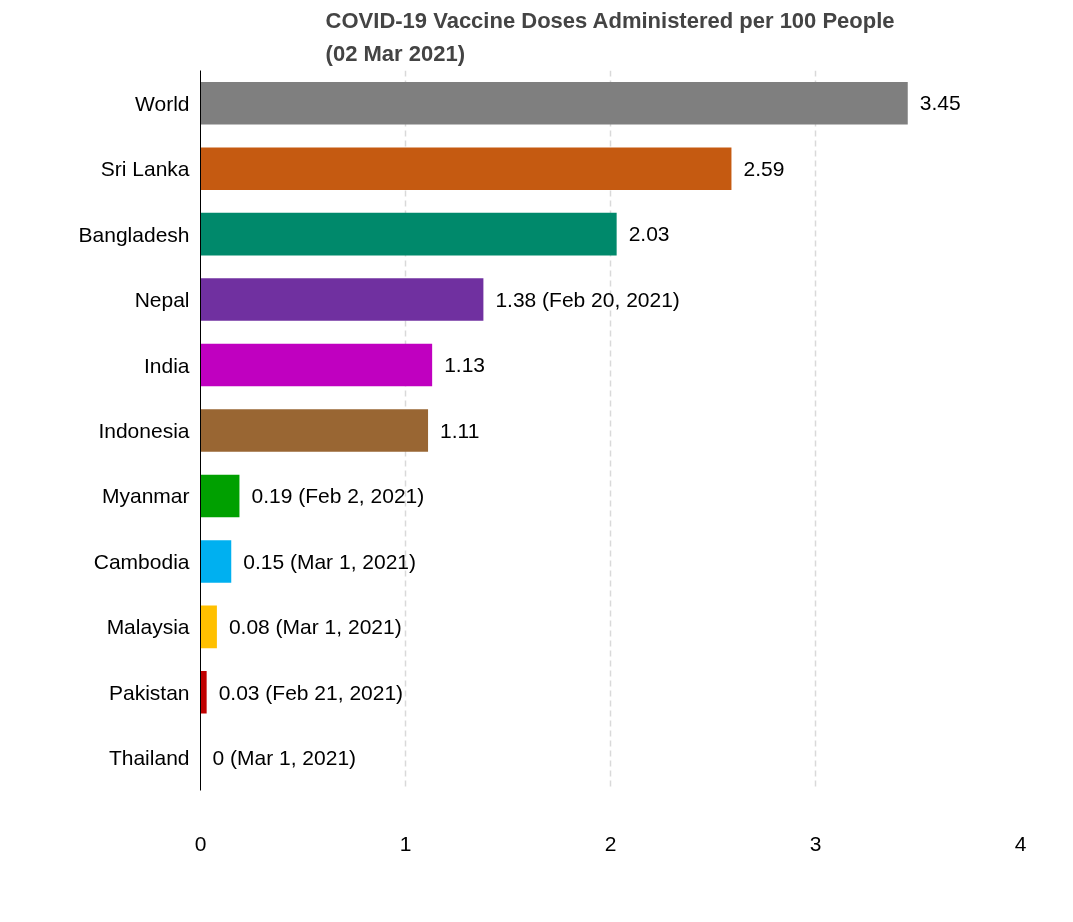  I want to click on x-tick-label: 0, so click(200, 843).